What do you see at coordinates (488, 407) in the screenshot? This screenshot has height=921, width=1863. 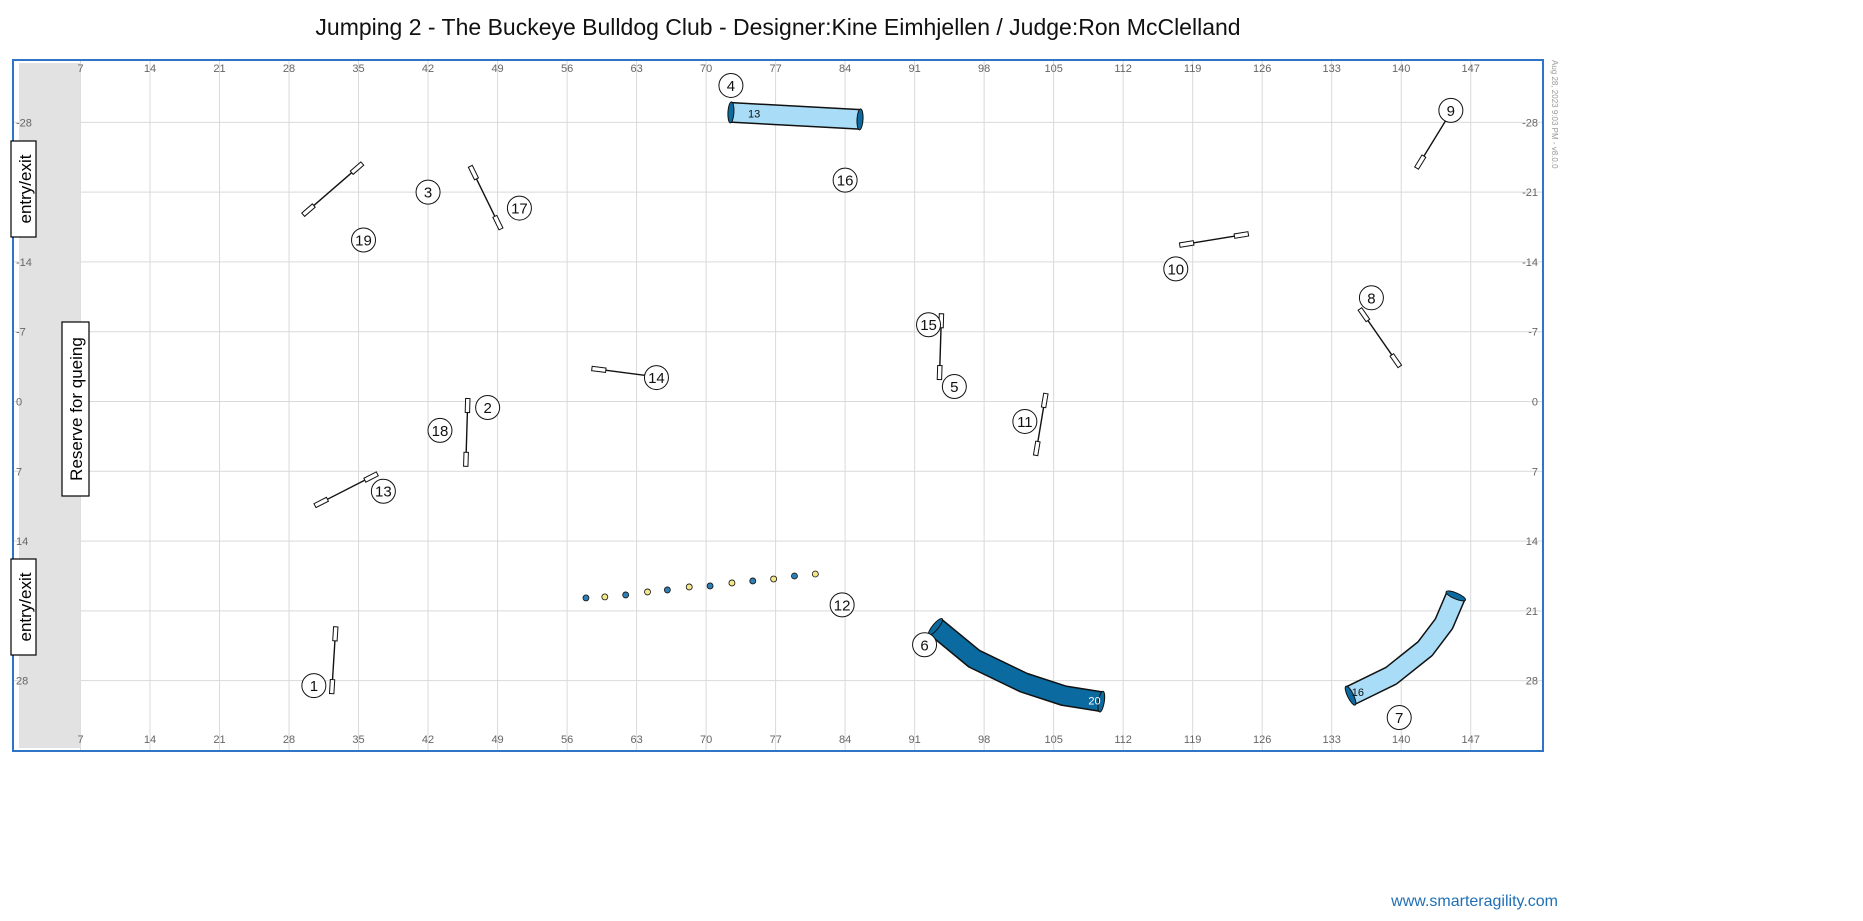 I see `sequence-number-2: 2` at bounding box center [488, 407].